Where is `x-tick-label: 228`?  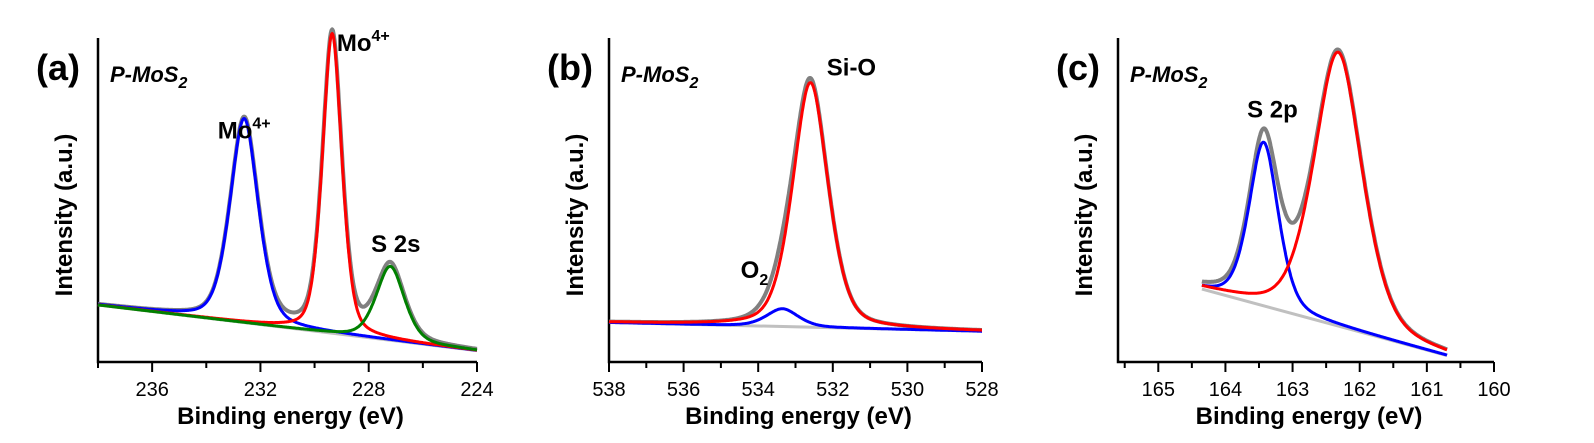 x-tick-label: 228 is located at coordinates (368, 390).